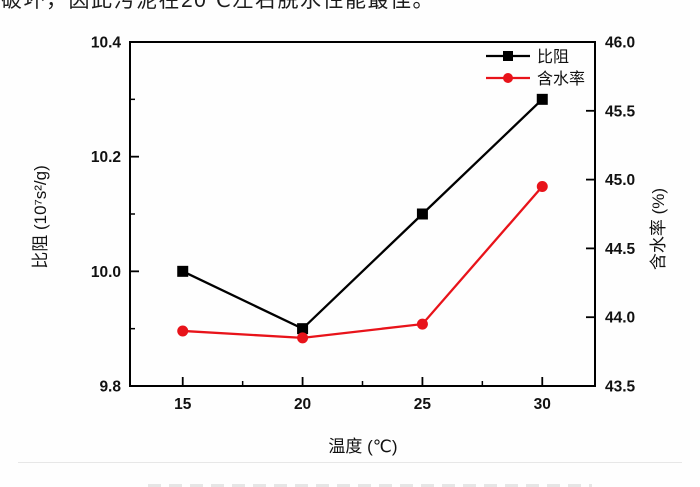 This screenshot has width=700, height=487. Describe the element at coordinates (302, 404) in the screenshot. I see `x-tick-label: 20` at that location.